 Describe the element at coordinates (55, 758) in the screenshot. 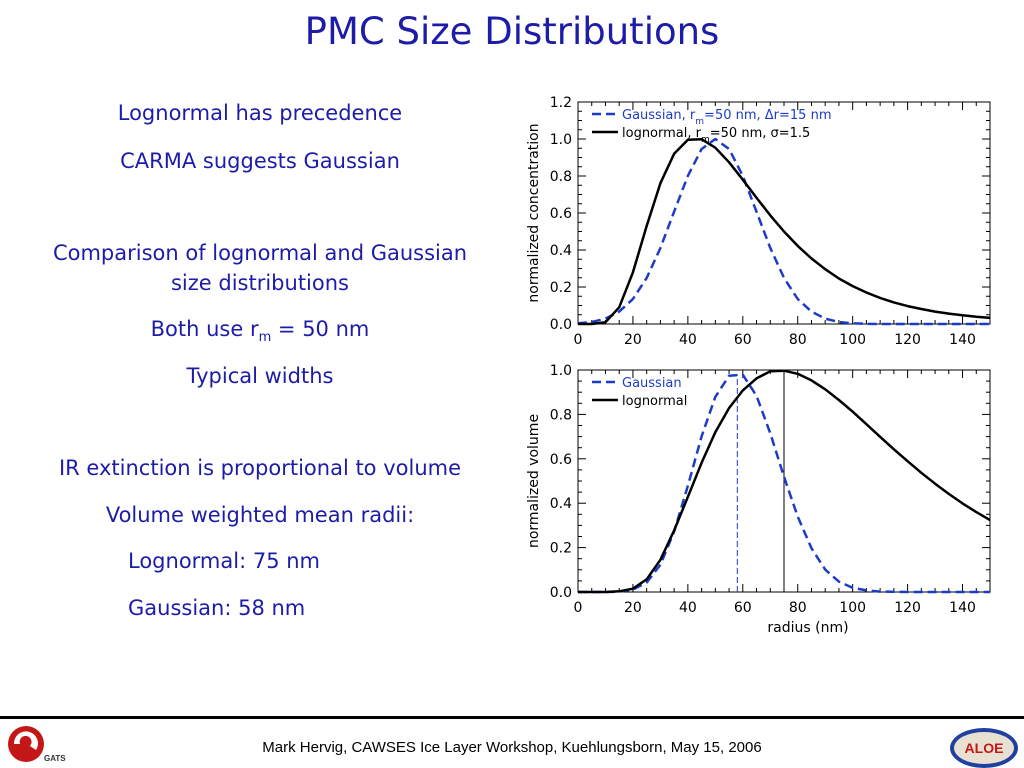

I see `gats-logo-text: GATS` at that location.